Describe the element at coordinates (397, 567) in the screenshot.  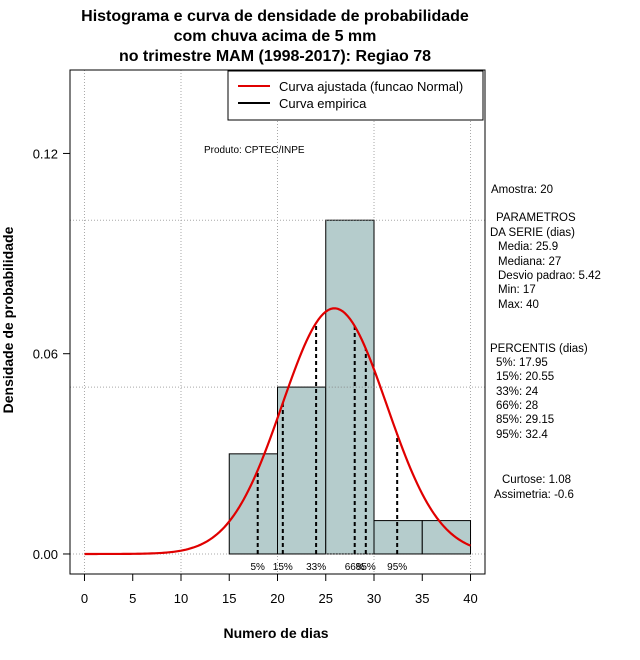
I see `percentile-label: 95%` at that location.